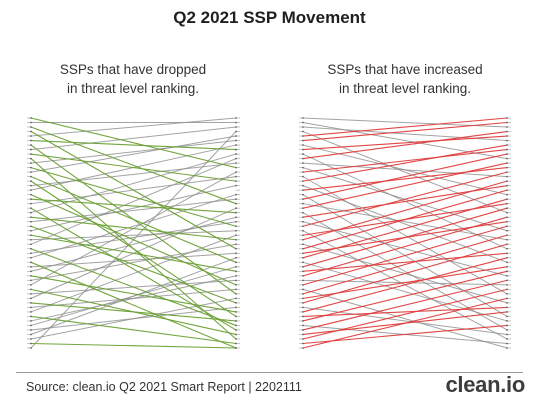 The height and width of the screenshot is (408, 539). What do you see at coordinates (405, 69) in the screenshot?
I see `right-subtitle-line-1: SSPs that have increased` at bounding box center [405, 69].